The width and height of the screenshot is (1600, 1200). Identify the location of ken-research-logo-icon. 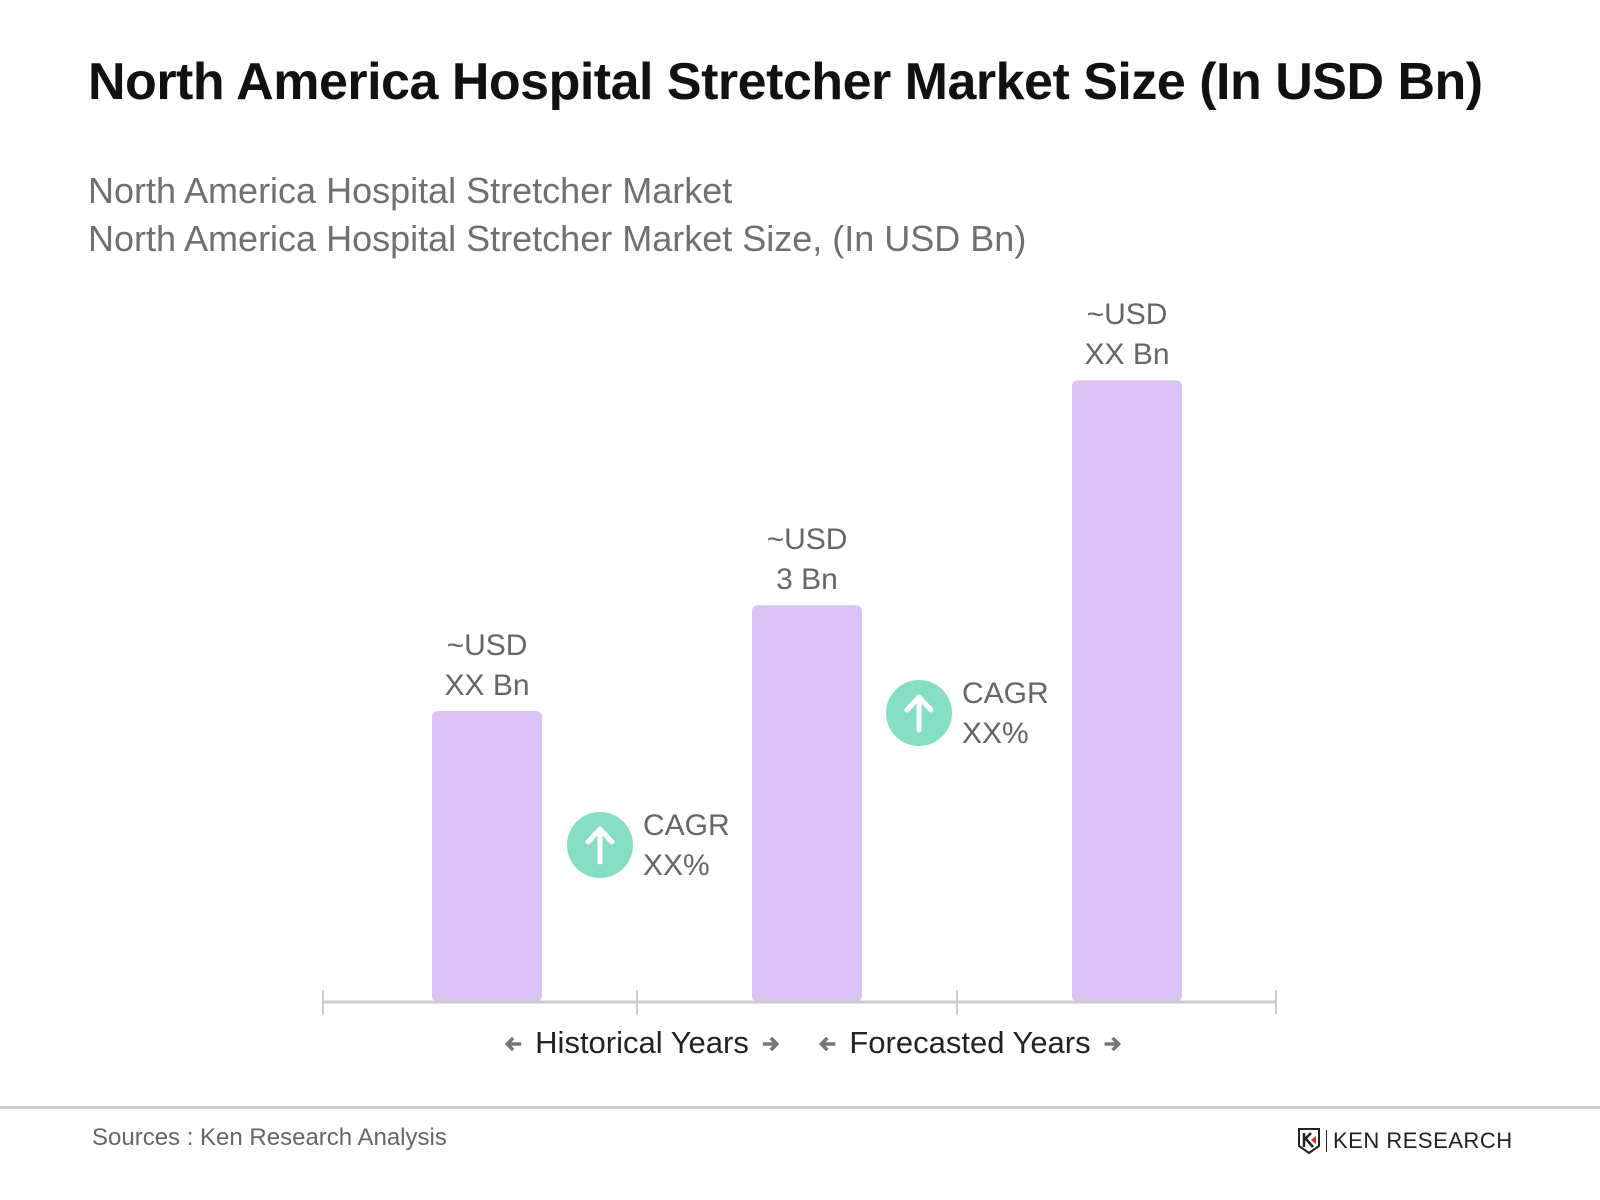
(1309, 1141).